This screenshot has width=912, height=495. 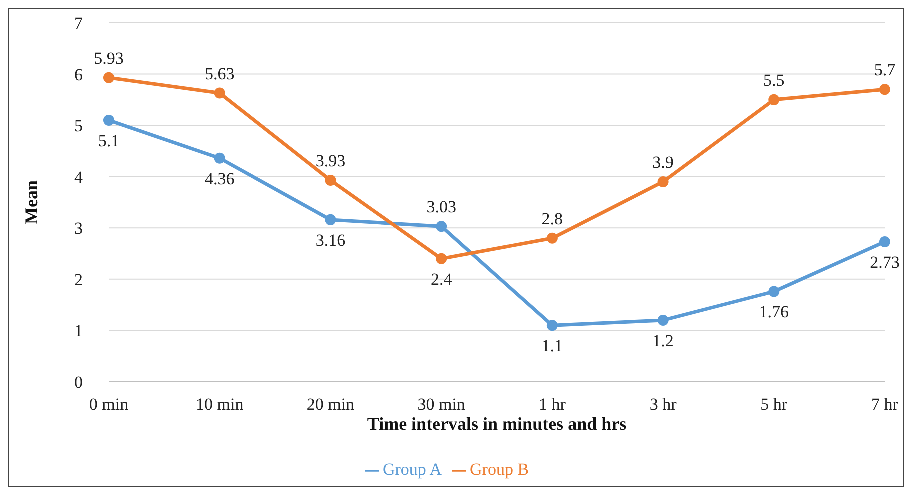 What do you see at coordinates (553, 346) in the screenshot?
I see `data-label: 1.1` at bounding box center [553, 346].